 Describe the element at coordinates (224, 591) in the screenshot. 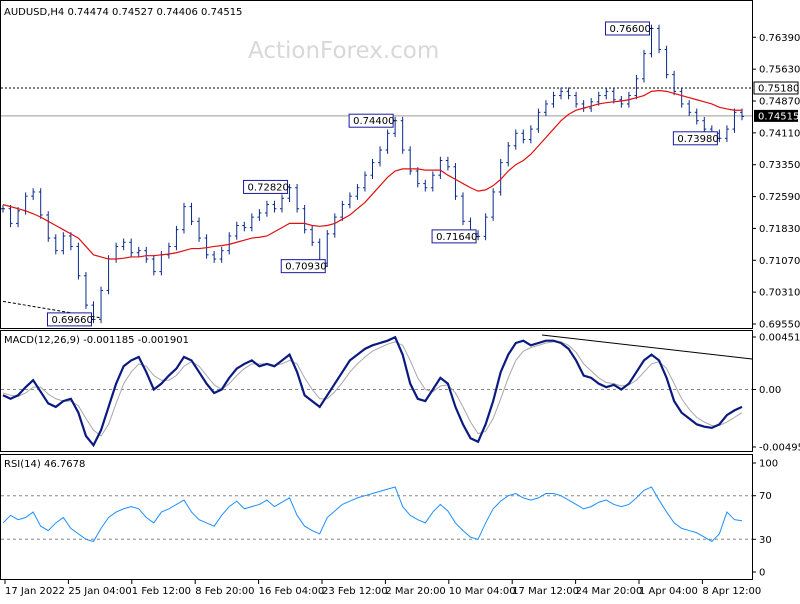

I see `x-tick-label: 8 Feb 20:00` at that location.